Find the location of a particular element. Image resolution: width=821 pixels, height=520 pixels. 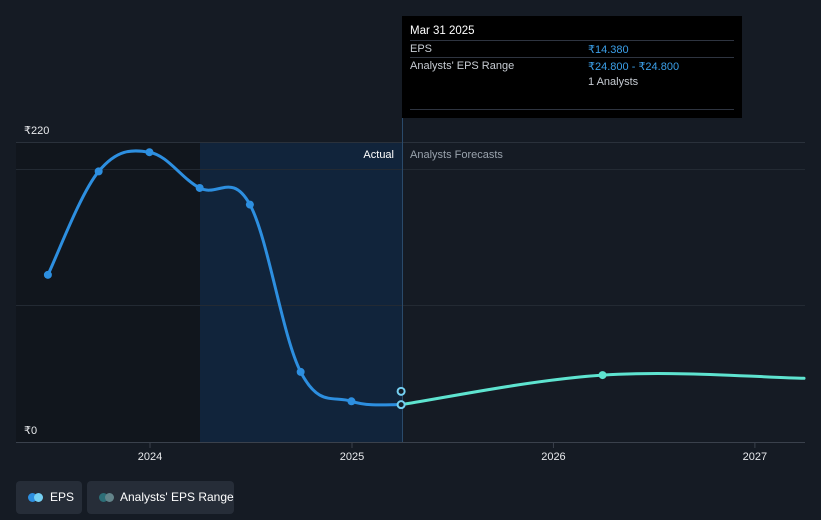

y-tick-top: ₹220 is located at coordinates (36, 131).